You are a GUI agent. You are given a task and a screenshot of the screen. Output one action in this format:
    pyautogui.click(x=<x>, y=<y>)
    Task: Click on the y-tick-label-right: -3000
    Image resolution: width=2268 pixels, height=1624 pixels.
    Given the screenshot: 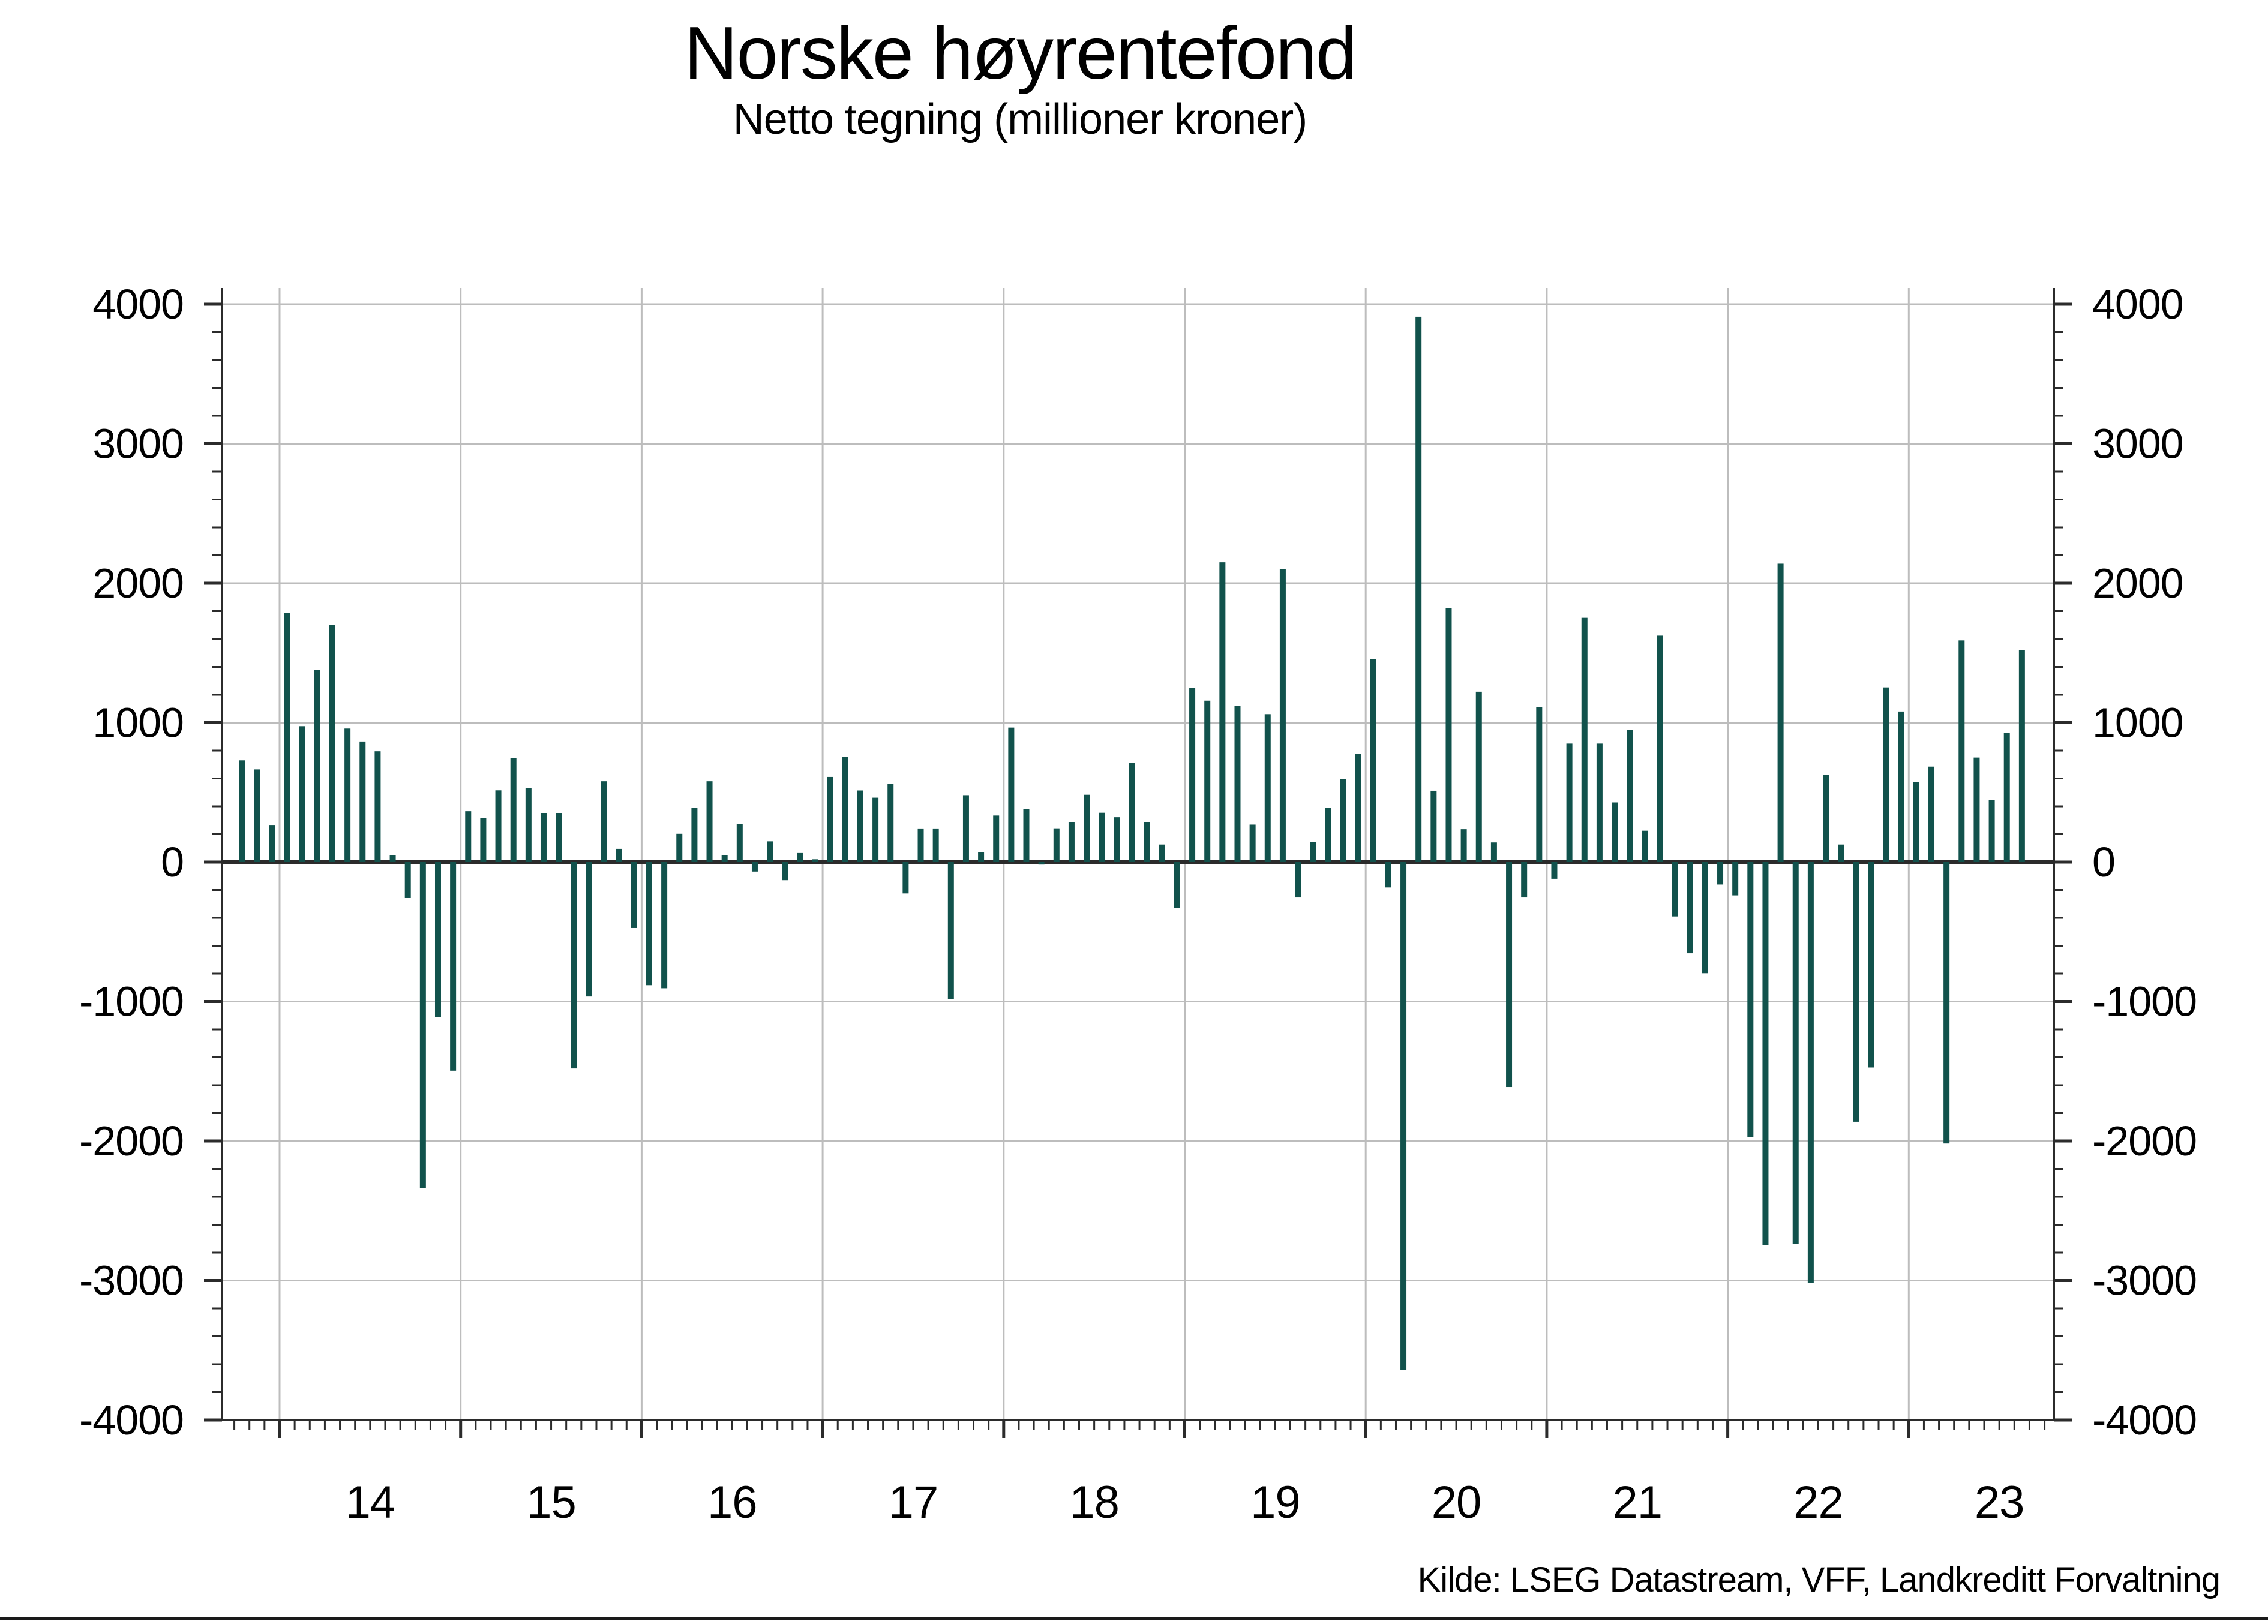 What is the action you would take?
    pyautogui.click(x=2144, y=1280)
    